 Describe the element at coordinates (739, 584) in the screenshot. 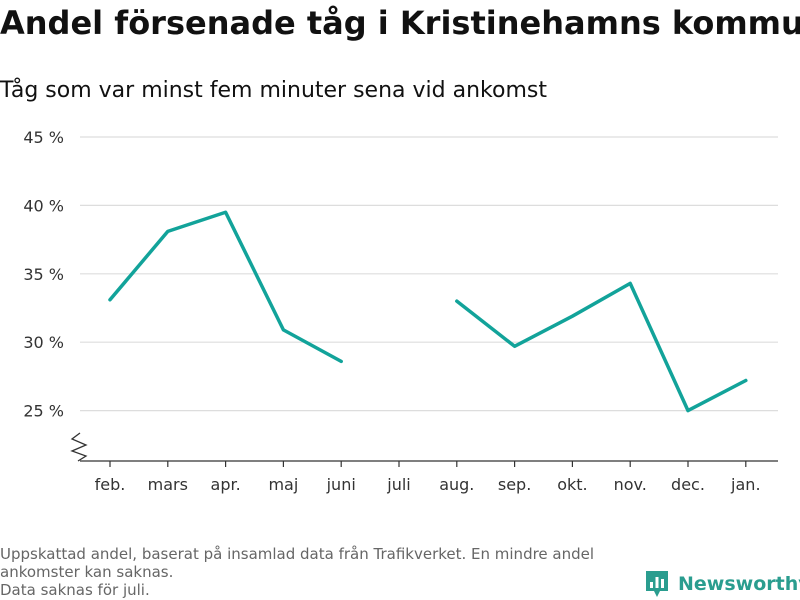

I see `logo-text: Newsworthy` at that location.